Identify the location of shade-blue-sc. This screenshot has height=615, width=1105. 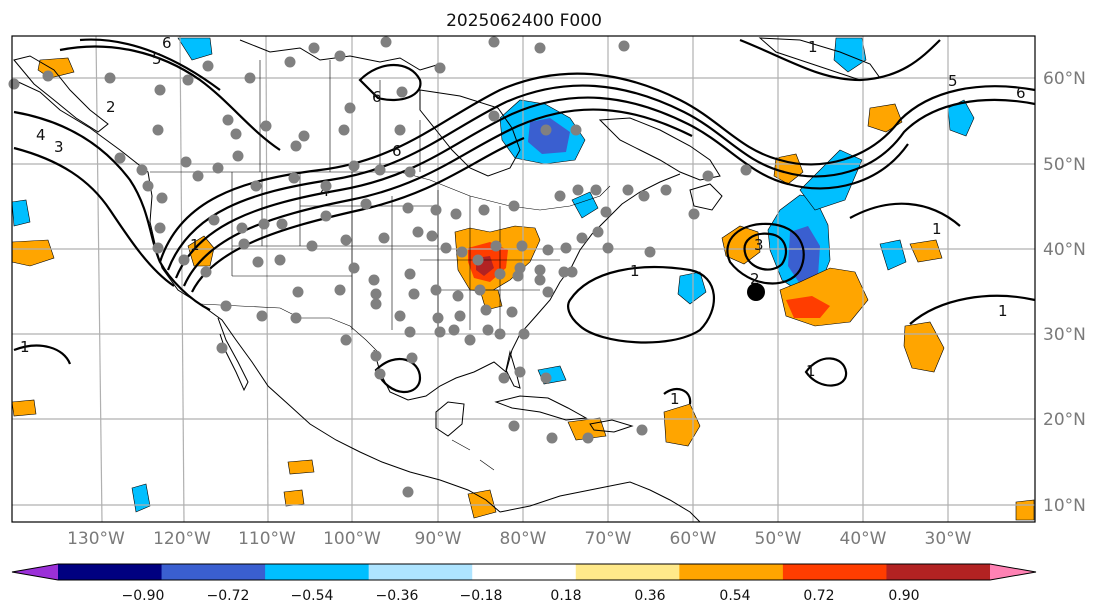
(585, 205).